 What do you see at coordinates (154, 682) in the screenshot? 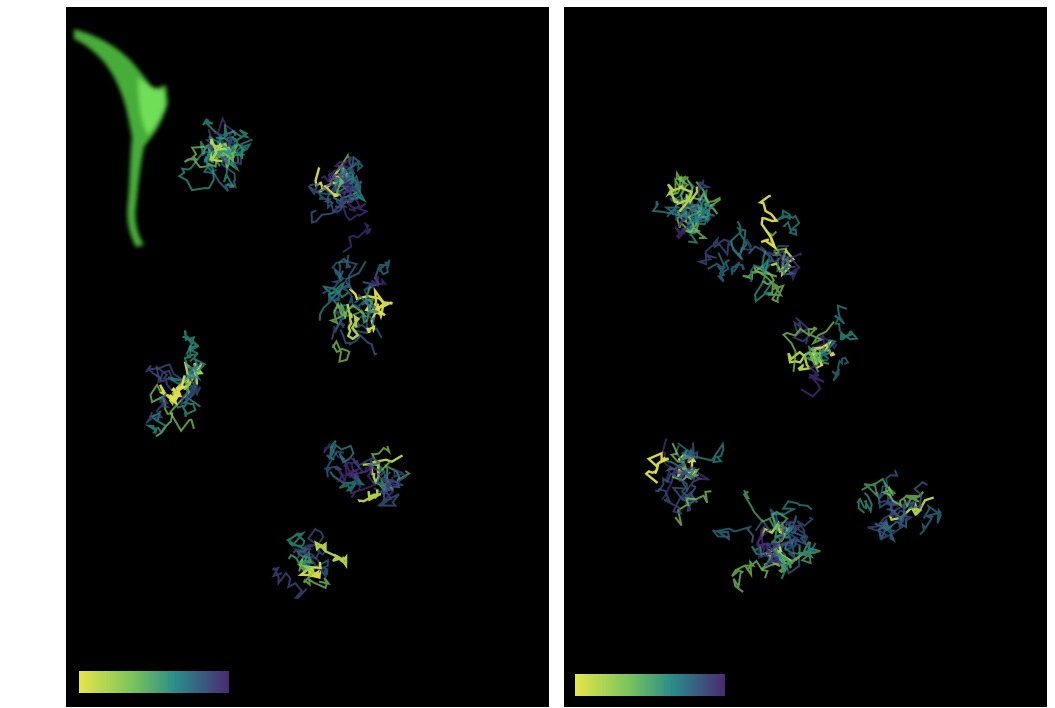
I see `left-colorbar` at bounding box center [154, 682].